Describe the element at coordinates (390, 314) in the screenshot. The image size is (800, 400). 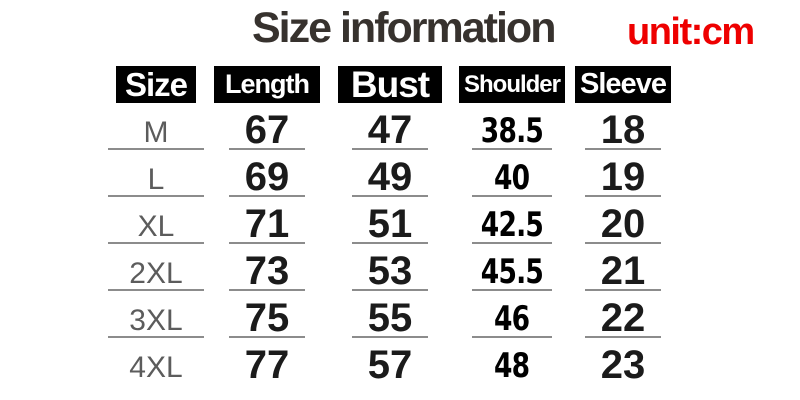
I see `bust-value: 55` at that location.